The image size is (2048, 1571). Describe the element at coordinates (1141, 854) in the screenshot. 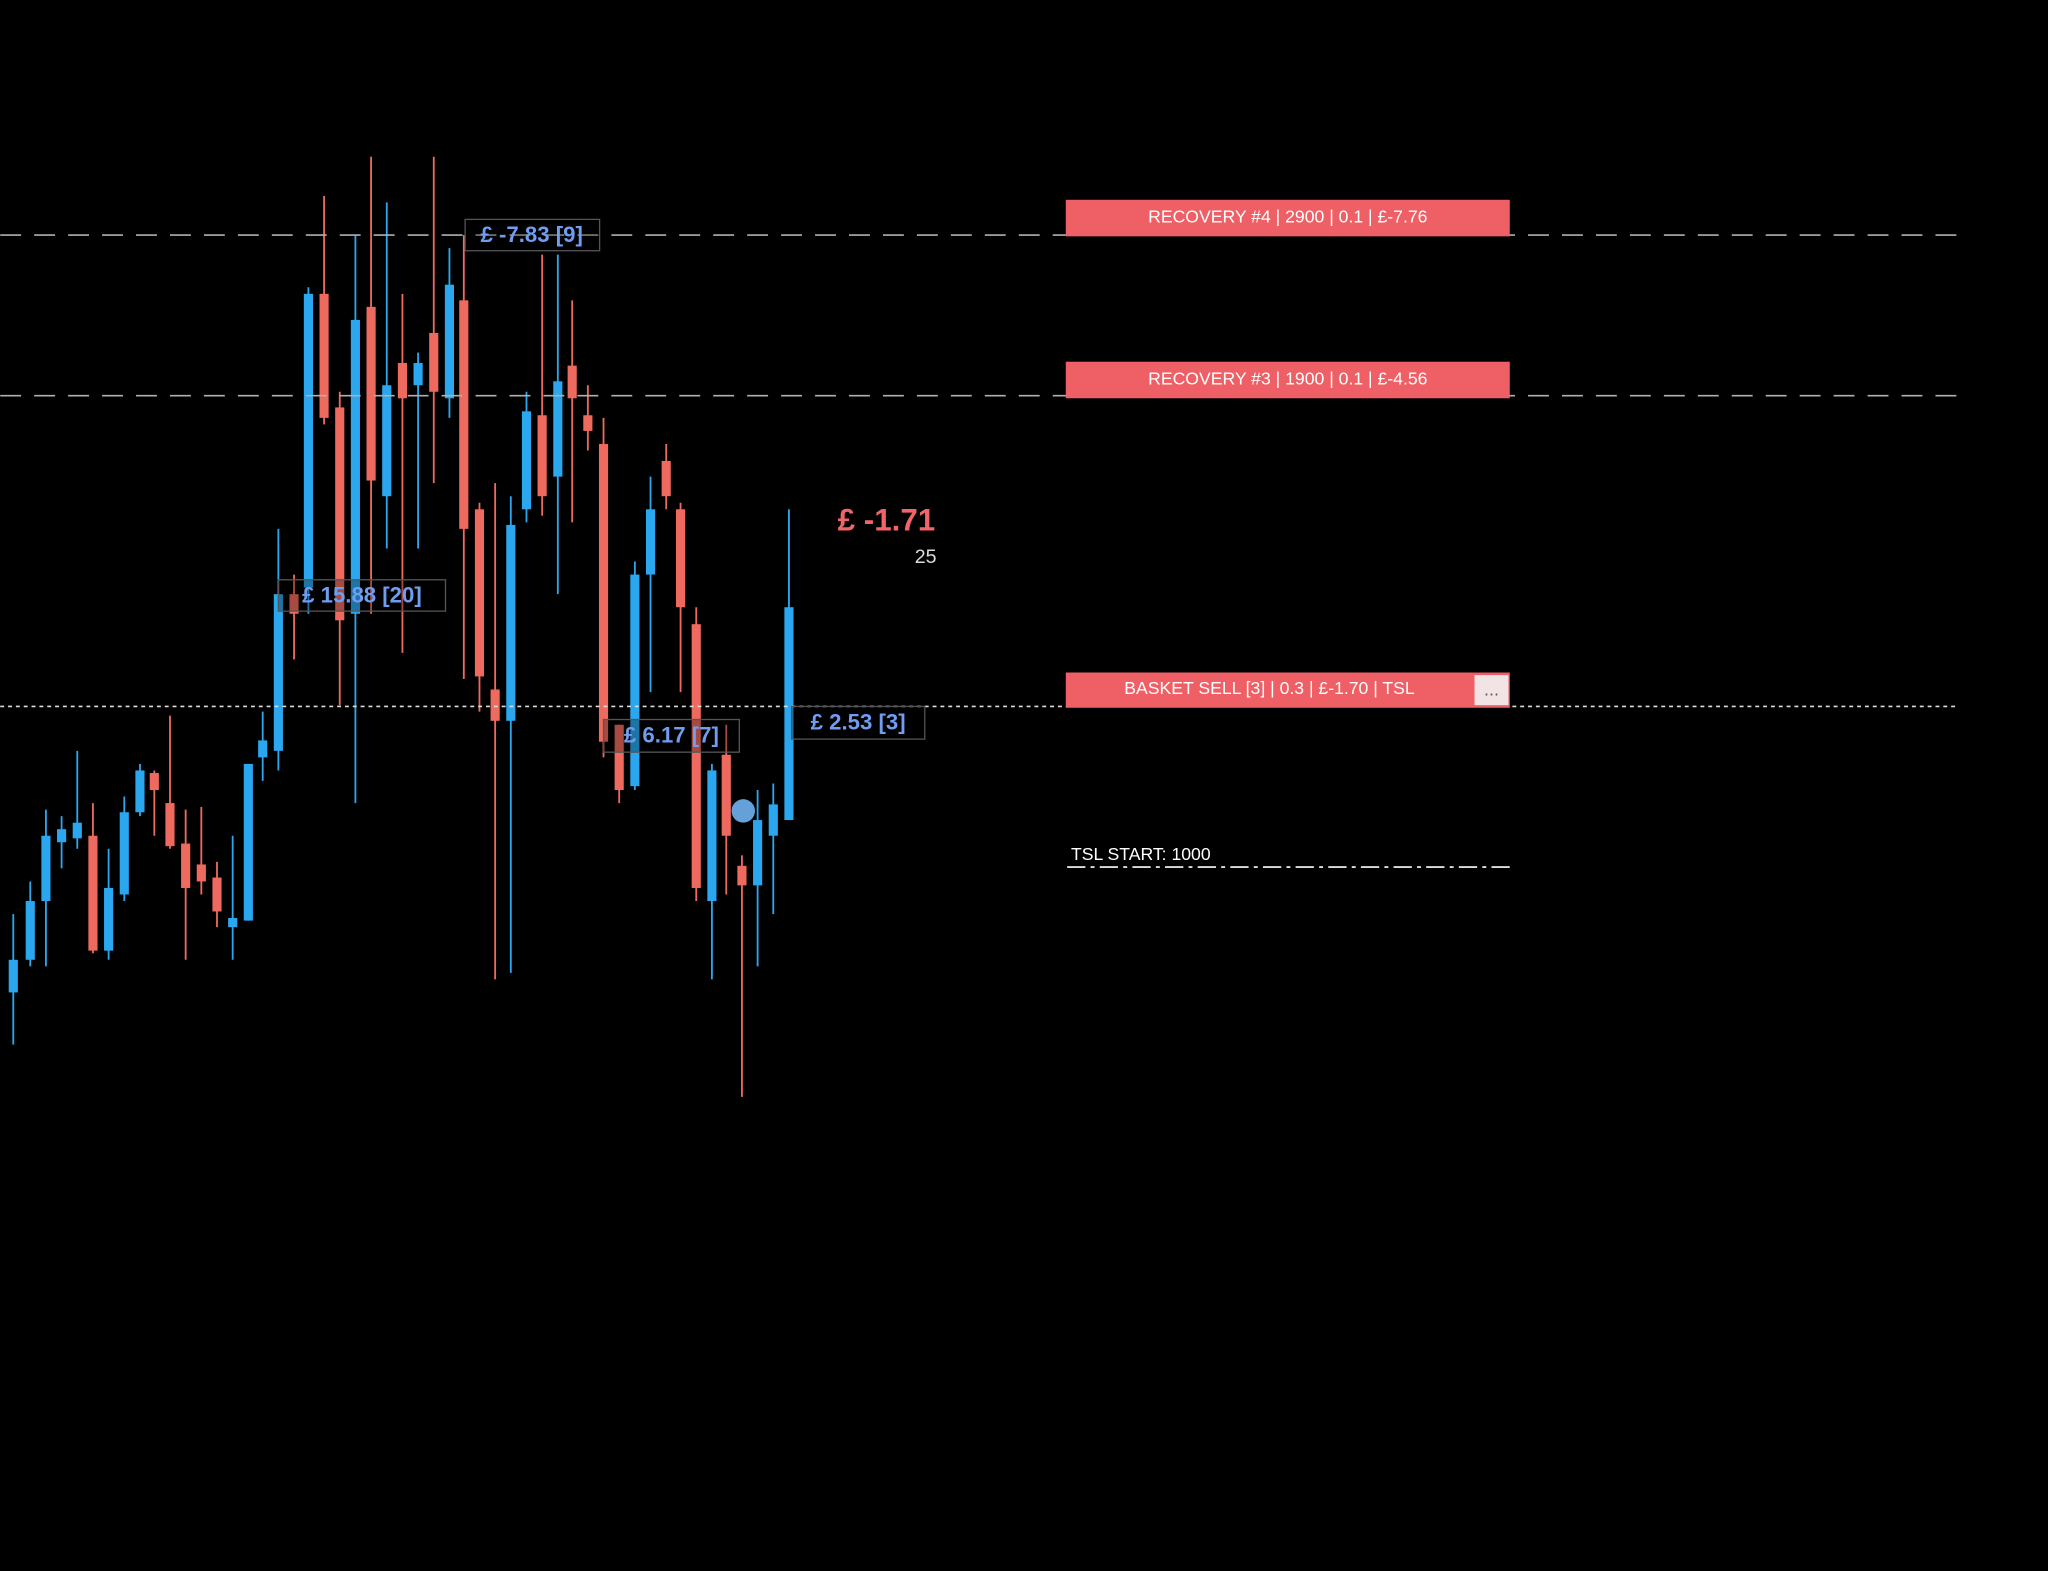

I see `tsl-start-label: TSL START: 1000` at that location.